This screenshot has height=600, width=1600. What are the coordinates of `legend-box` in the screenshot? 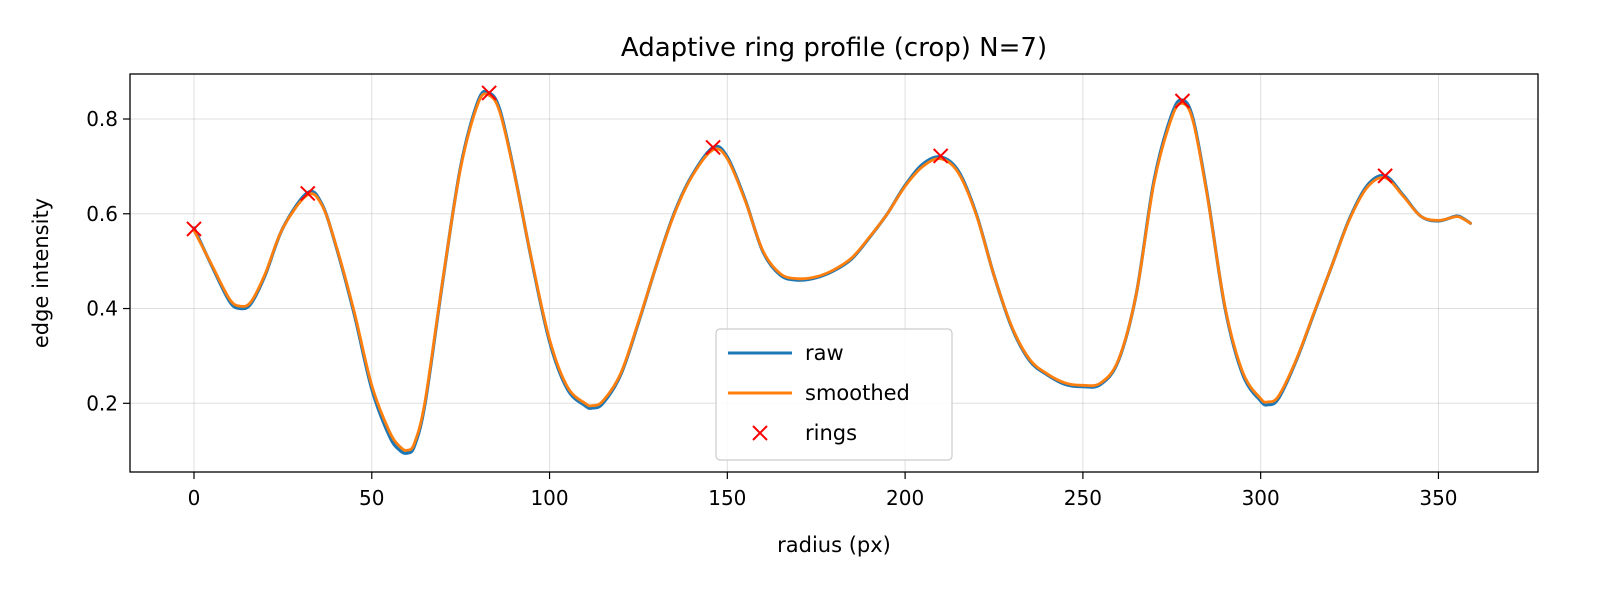 It's located at (834, 394).